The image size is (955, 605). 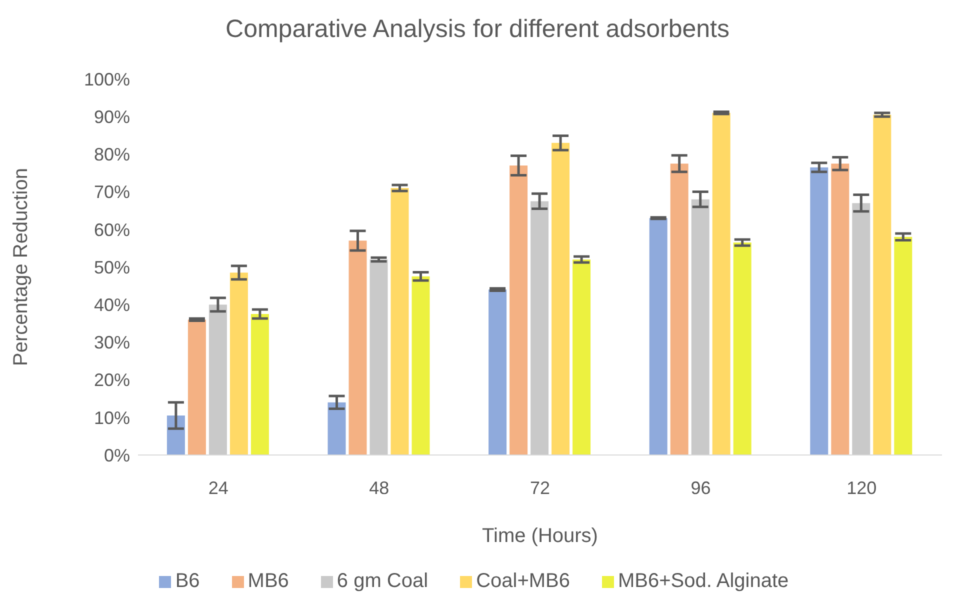 I want to click on y-tick-label: 100%, so click(x=107, y=79).